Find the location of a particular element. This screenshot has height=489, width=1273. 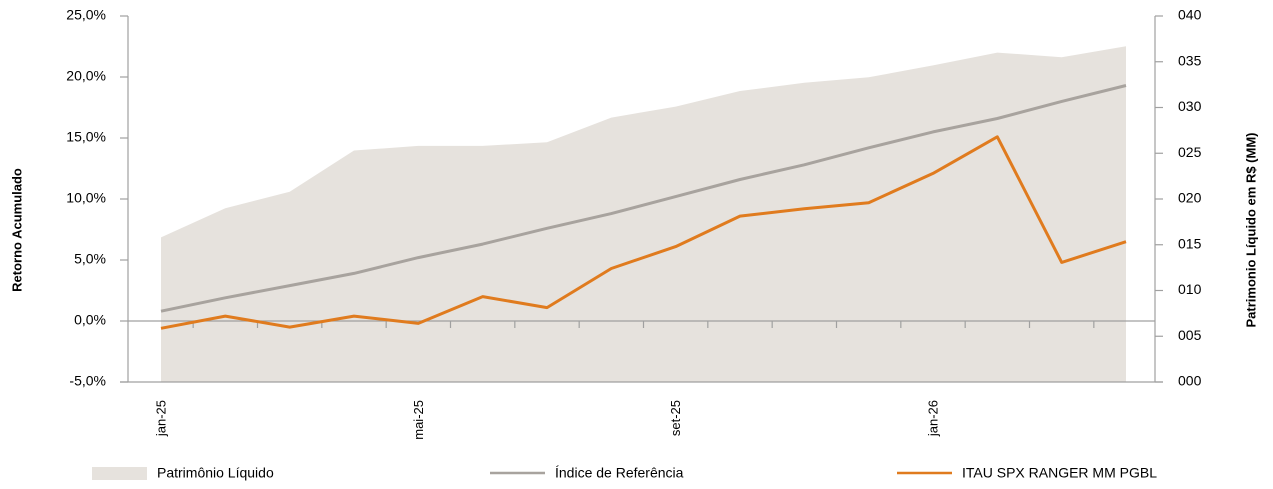

y-tick-label: 0,0% is located at coordinates (90, 320).